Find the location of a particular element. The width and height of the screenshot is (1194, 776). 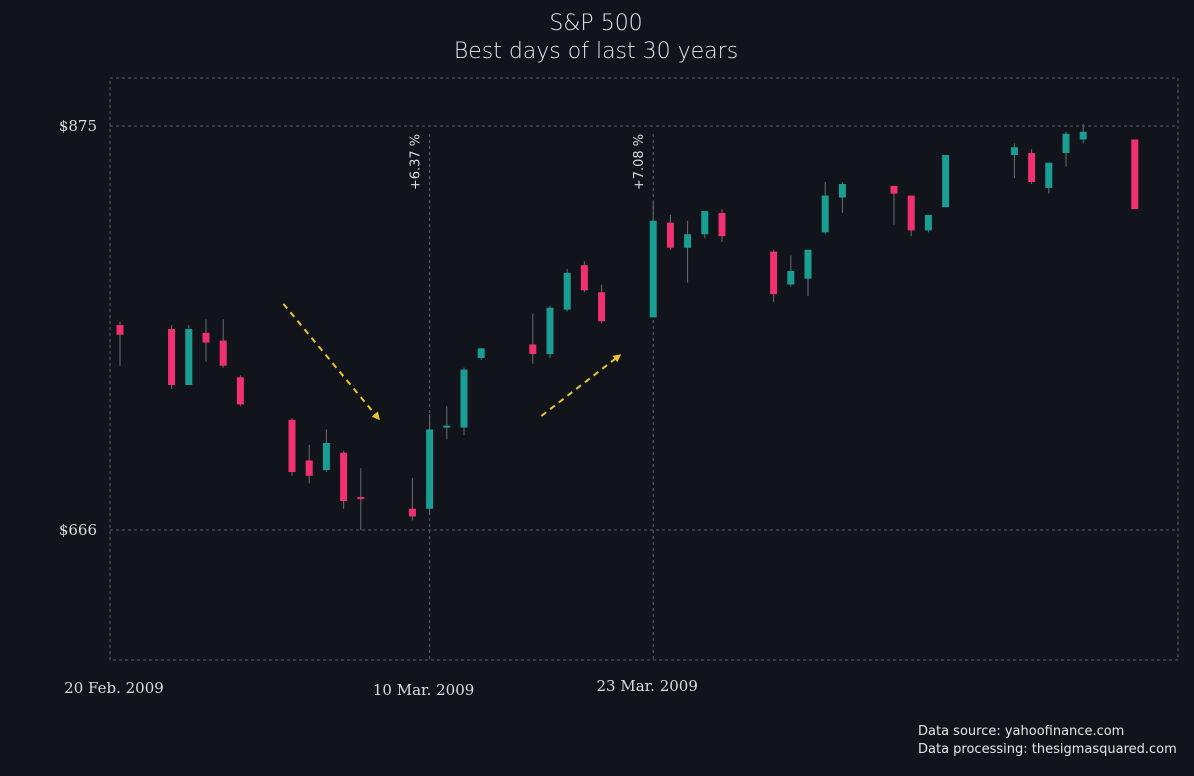

trend-arrow-up is located at coordinates (581, 385).